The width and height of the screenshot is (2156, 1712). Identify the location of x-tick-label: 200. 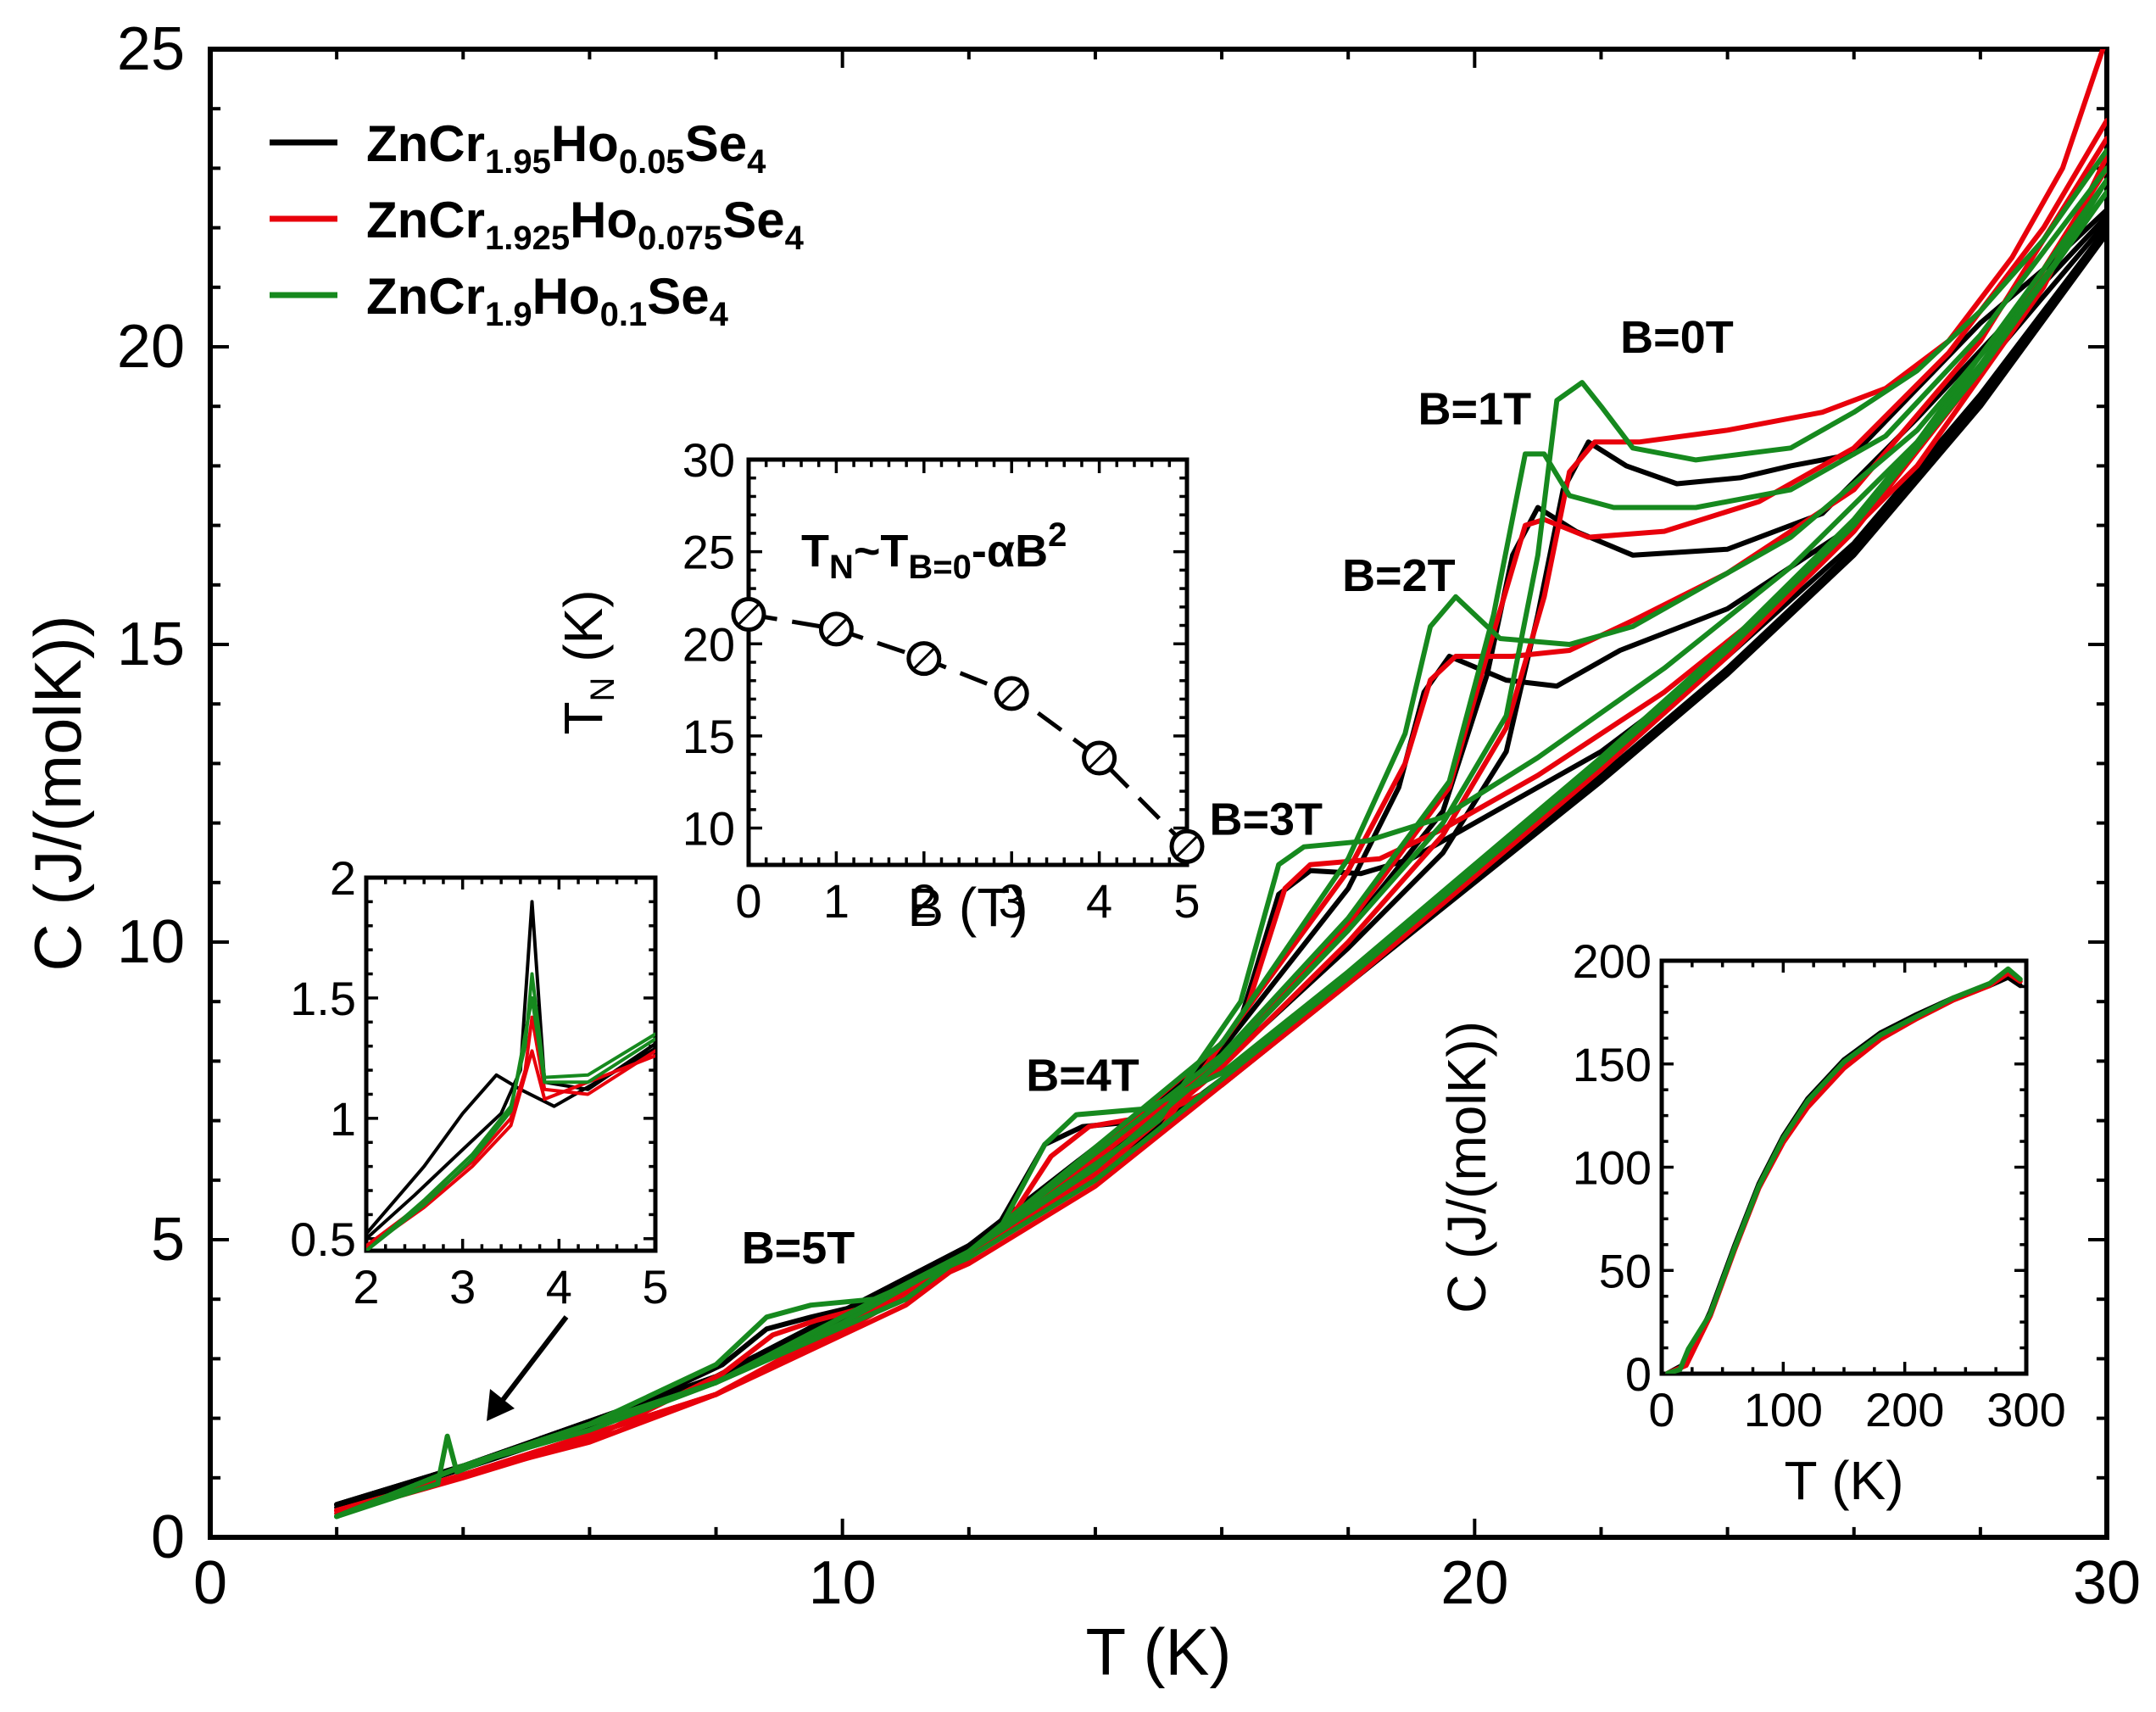
(1904, 1409).